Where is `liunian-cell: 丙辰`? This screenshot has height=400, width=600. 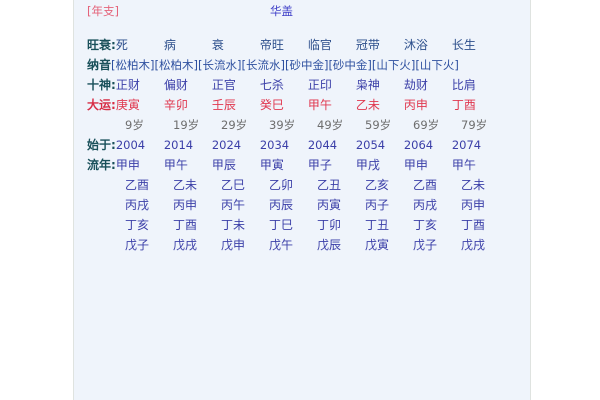
liunian-cell: 丙辰 is located at coordinates (281, 205).